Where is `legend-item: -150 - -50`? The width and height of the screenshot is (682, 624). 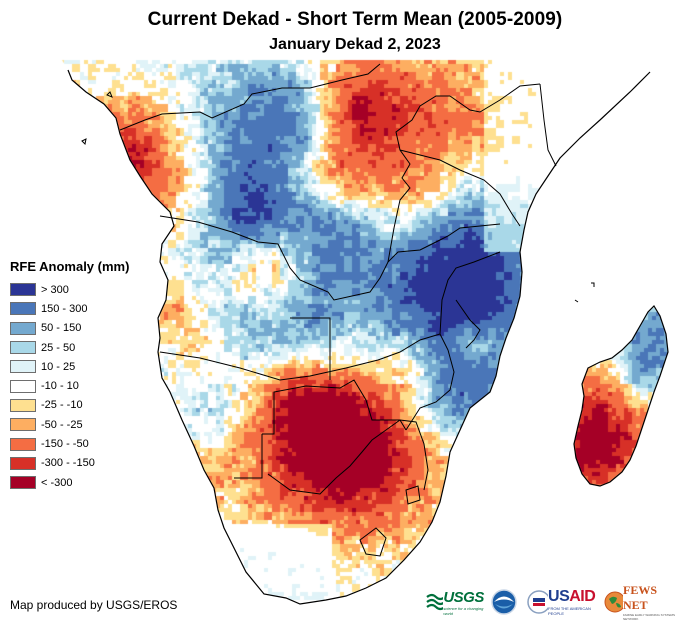
legend-item: -150 - -50 is located at coordinates (69, 443).